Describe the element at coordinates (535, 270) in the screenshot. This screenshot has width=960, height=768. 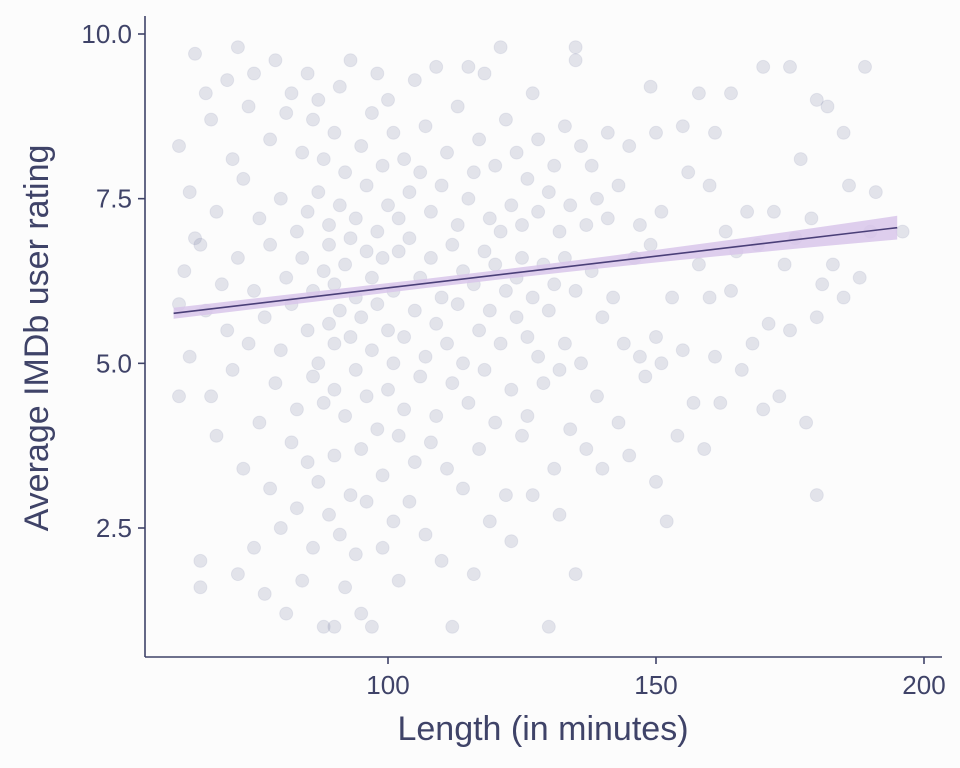
I see `trend-line` at that location.